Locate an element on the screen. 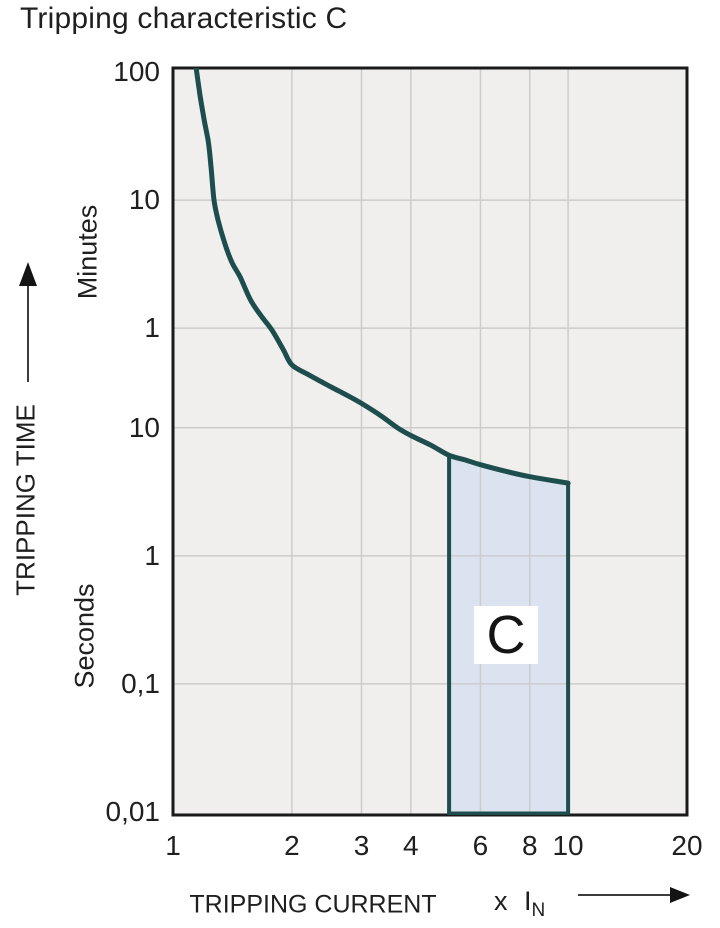  x-tick-label: 10 is located at coordinates (568, 845).